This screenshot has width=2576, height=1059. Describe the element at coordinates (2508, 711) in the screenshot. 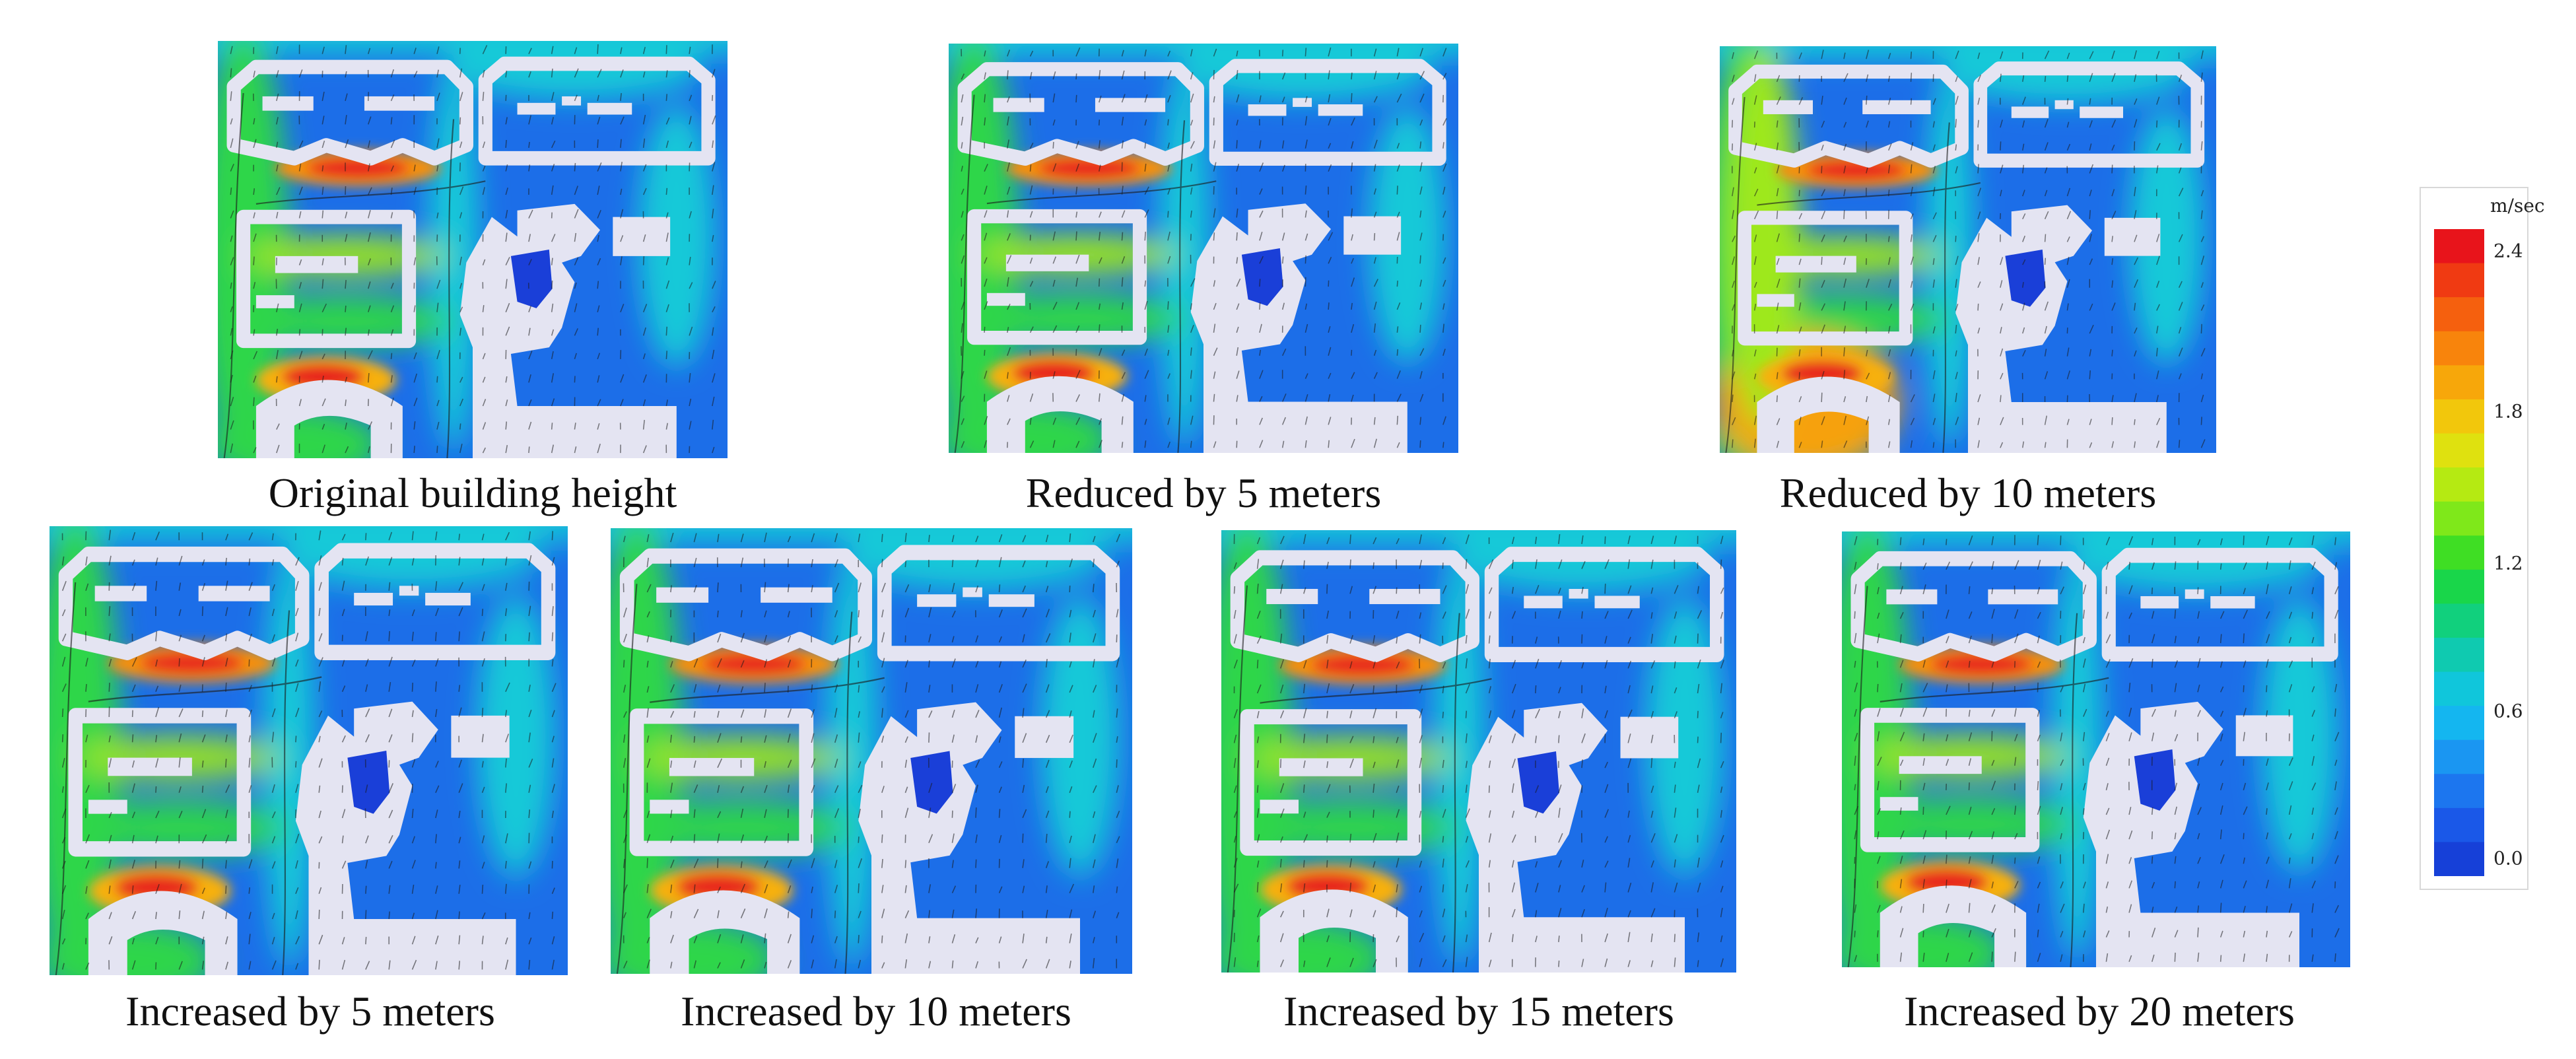

I see `legend-tick-3: 0.6` at that location.